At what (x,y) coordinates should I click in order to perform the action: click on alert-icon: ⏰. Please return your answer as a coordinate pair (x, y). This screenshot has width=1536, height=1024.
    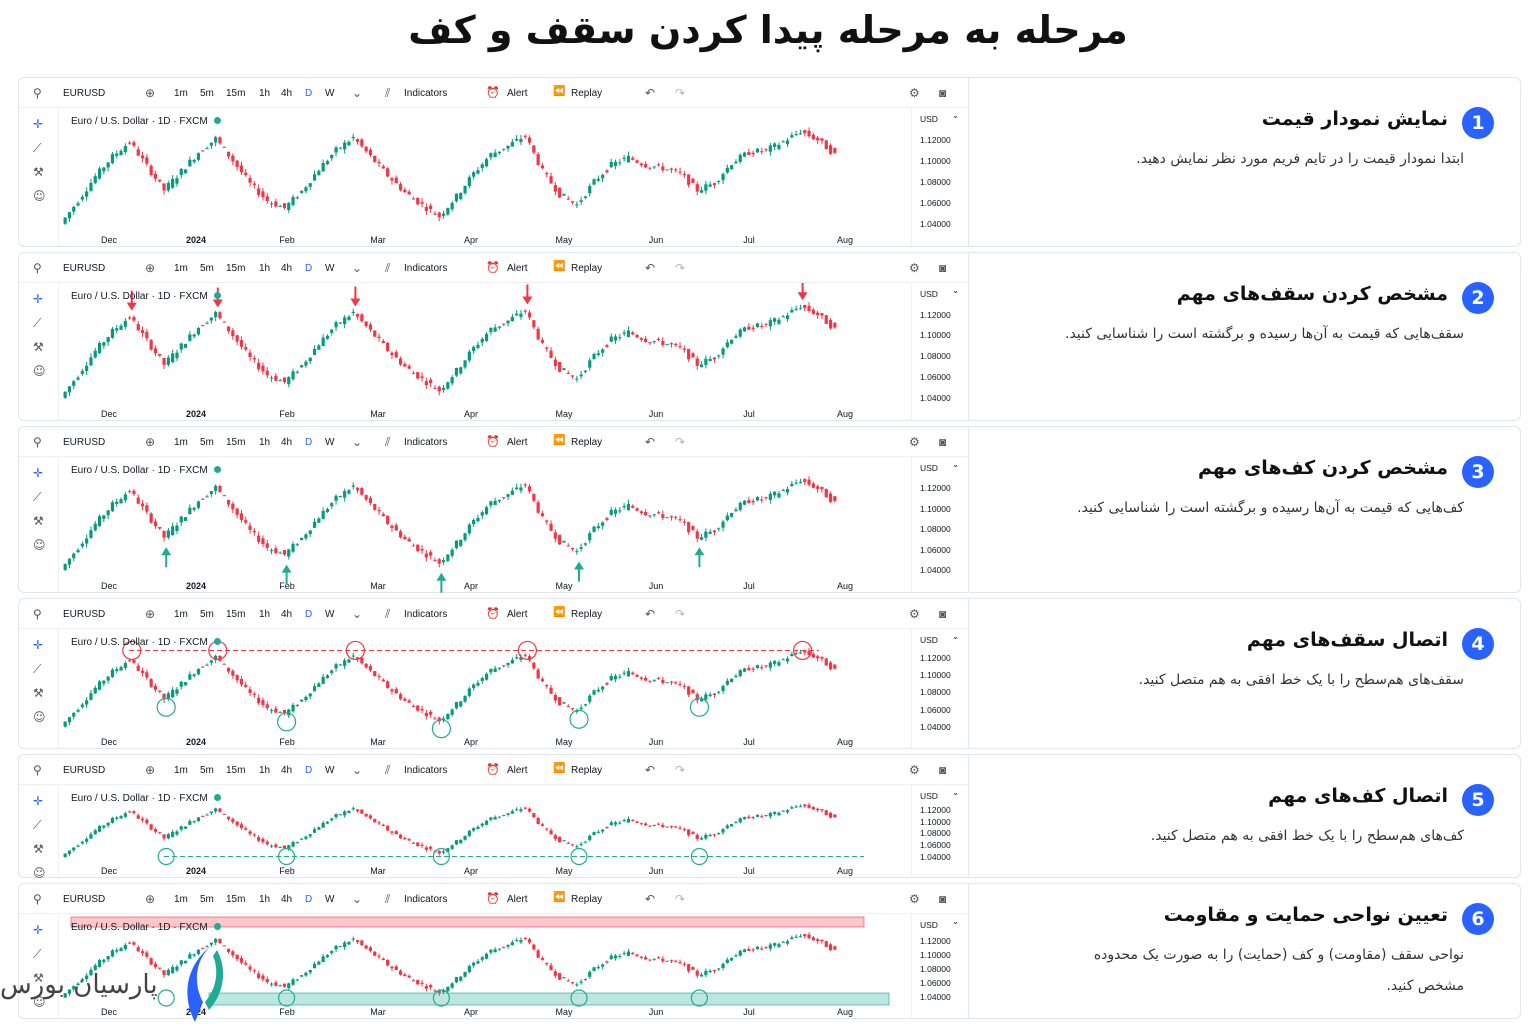
    Looking at the image, I should click on (493, 899).